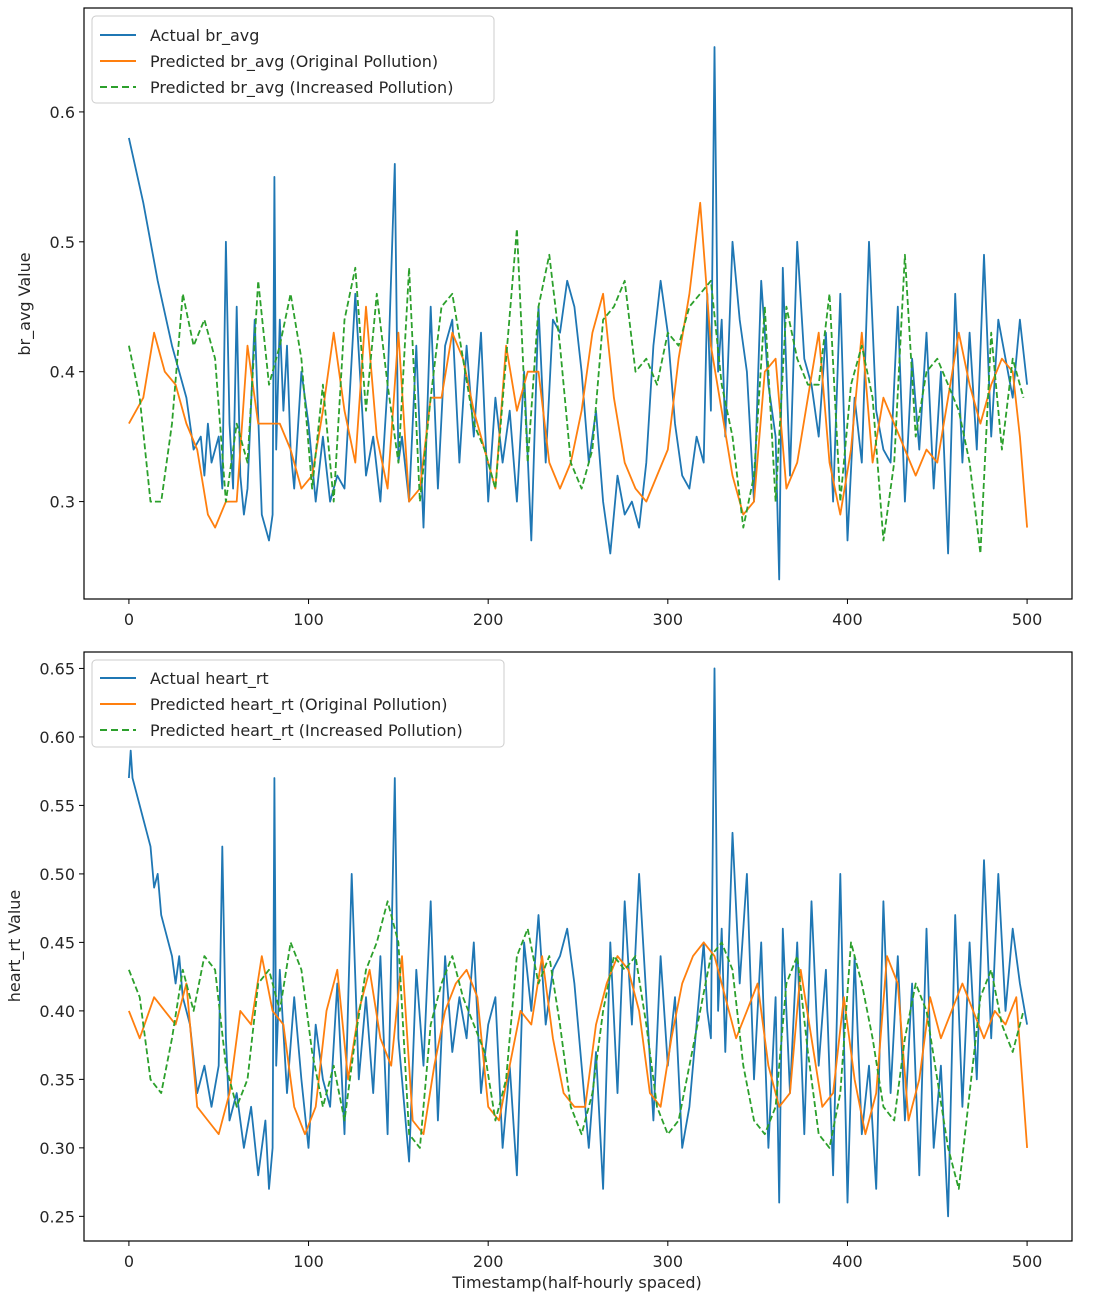  I want to click on x-tick-label-br-avg: 0, so click(129, 619).